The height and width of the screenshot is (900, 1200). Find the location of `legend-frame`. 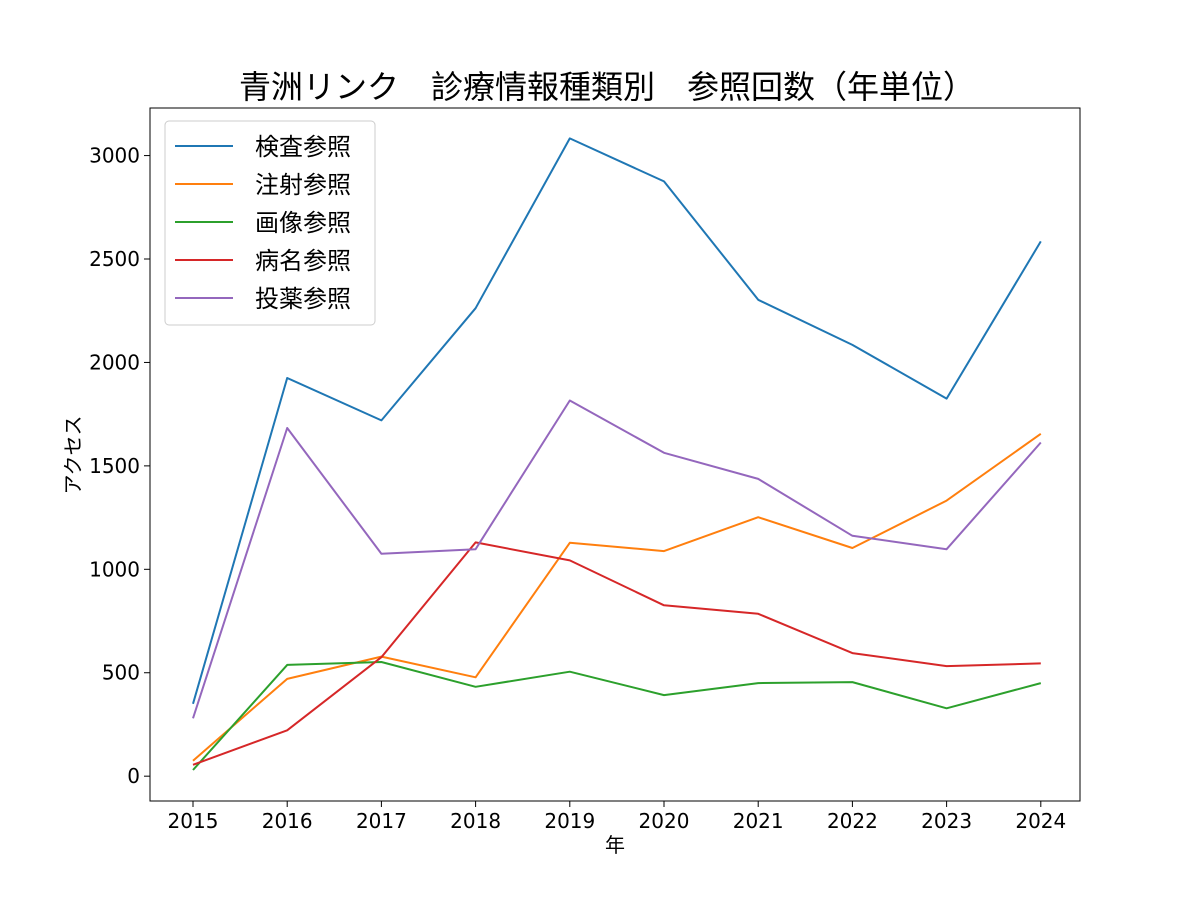

legend-frame is located at coordinates (270, 223).